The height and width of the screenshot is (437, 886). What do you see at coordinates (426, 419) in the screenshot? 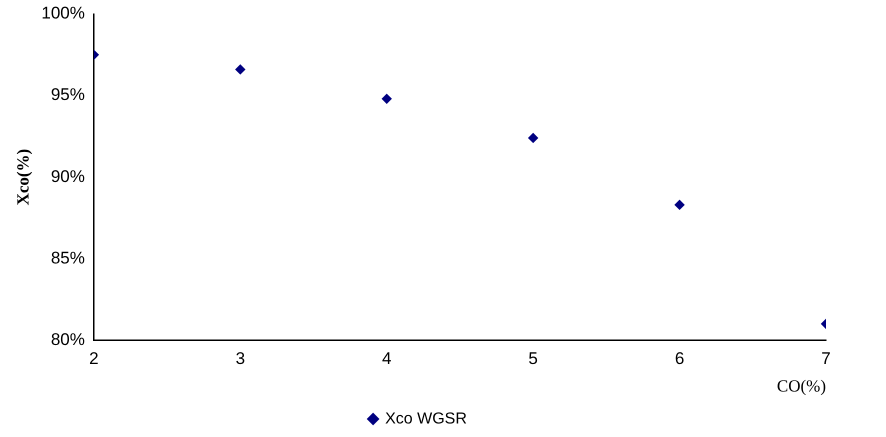
I see `legend-label: Xco WGSR` at bounding box center [426, 419].